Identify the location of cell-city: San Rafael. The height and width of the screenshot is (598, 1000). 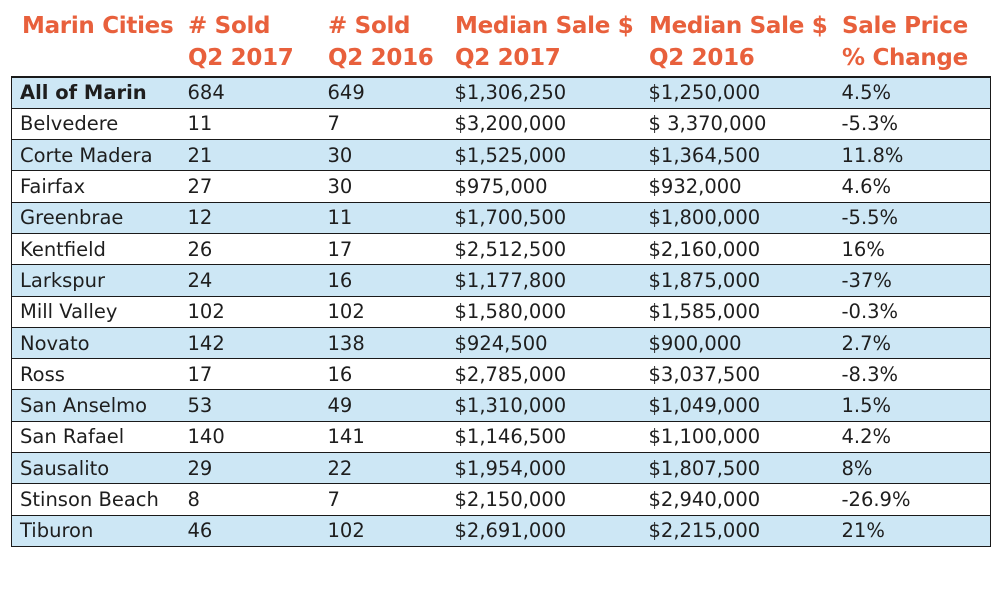
(95, 437).